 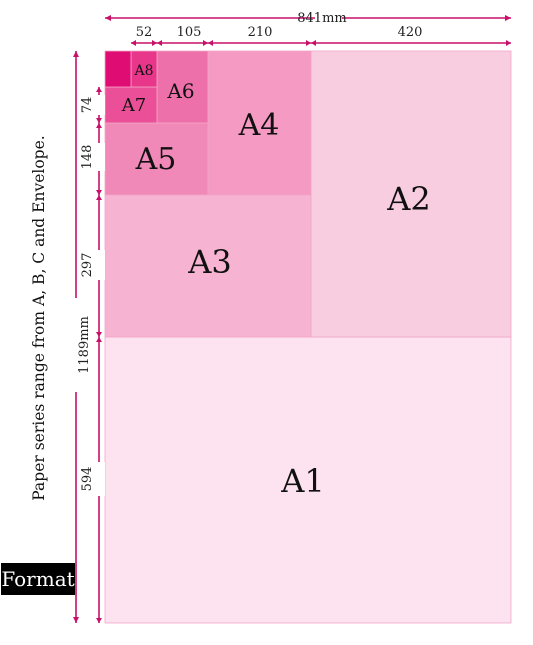 I want to click on label-a8: A8, so click(x=143, y=71).